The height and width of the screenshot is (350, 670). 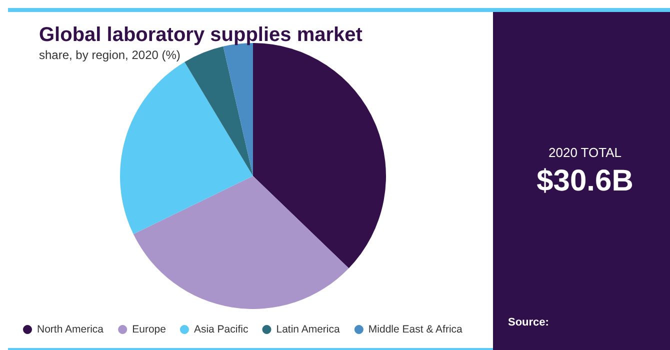 I want to click on legend-label: Middle East & Africa, so click(x=415, y=330).